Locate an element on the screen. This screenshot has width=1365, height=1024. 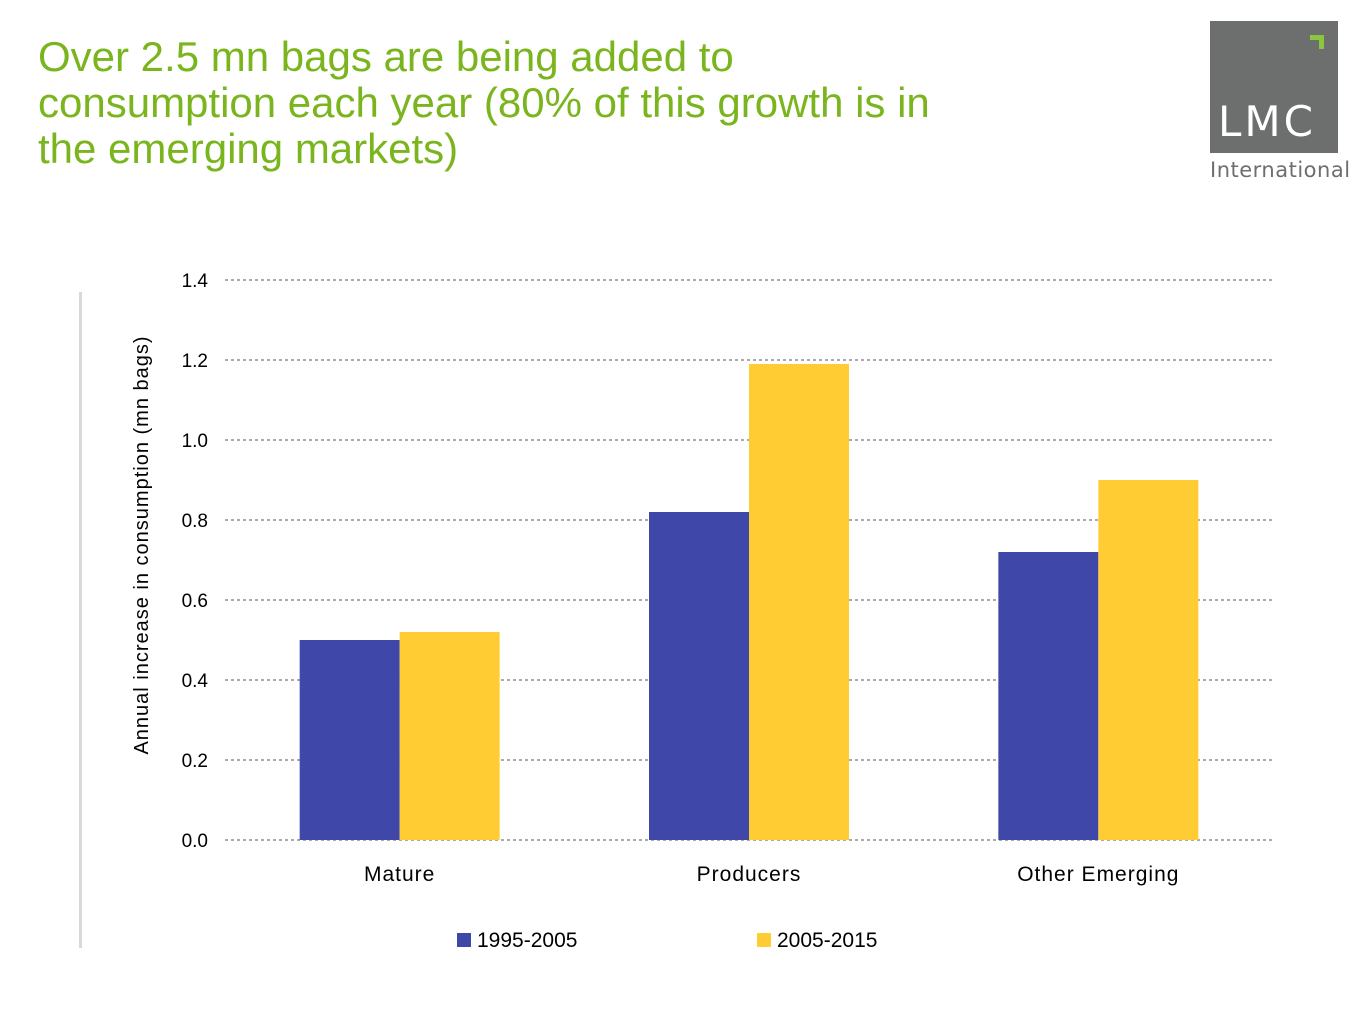
legend-label: 1995-2005 is located at coordinates (527, 940).